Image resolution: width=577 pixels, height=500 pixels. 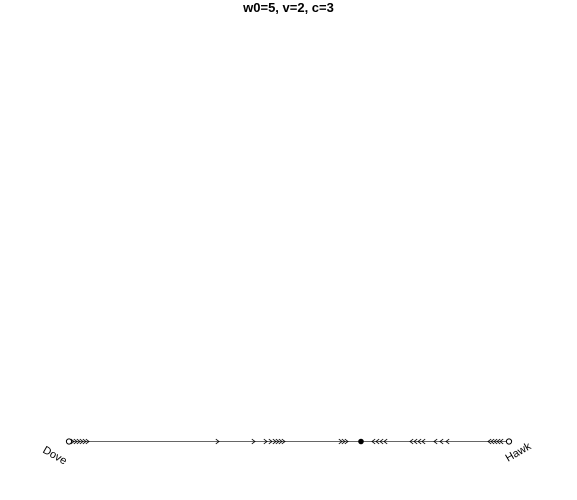 I want to click on flow-arrows, so click(x=287, y=441).